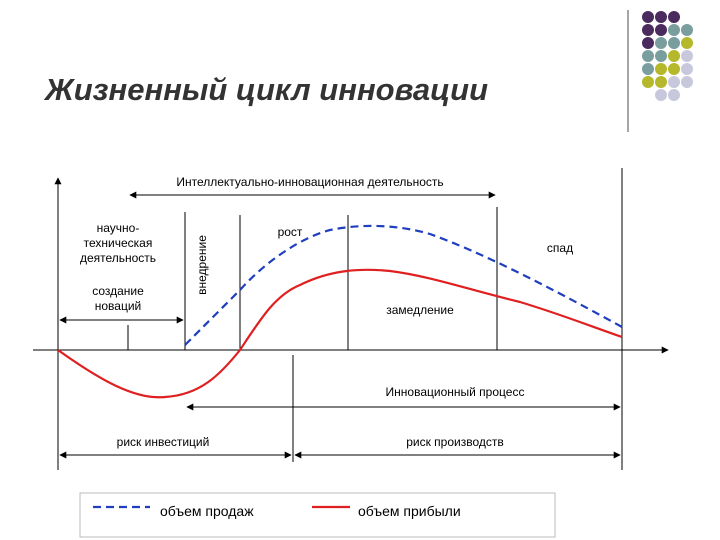  I want to click on slide-title: Жизненный цикл инновации, so click(265, 89).